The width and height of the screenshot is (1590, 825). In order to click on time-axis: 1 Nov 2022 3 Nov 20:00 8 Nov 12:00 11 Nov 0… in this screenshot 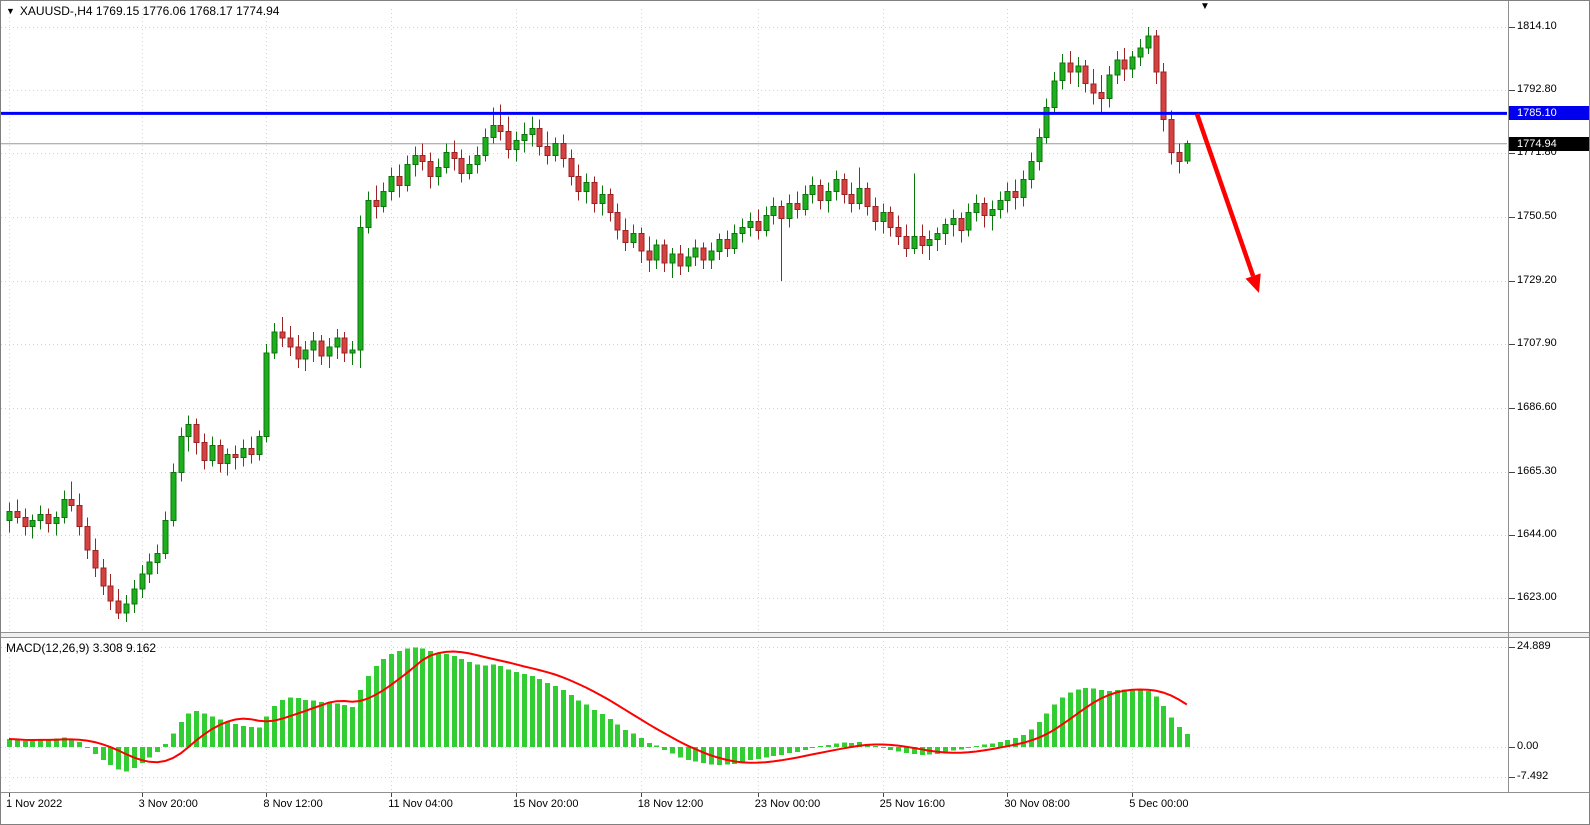, I will do `click(795, 808)`.